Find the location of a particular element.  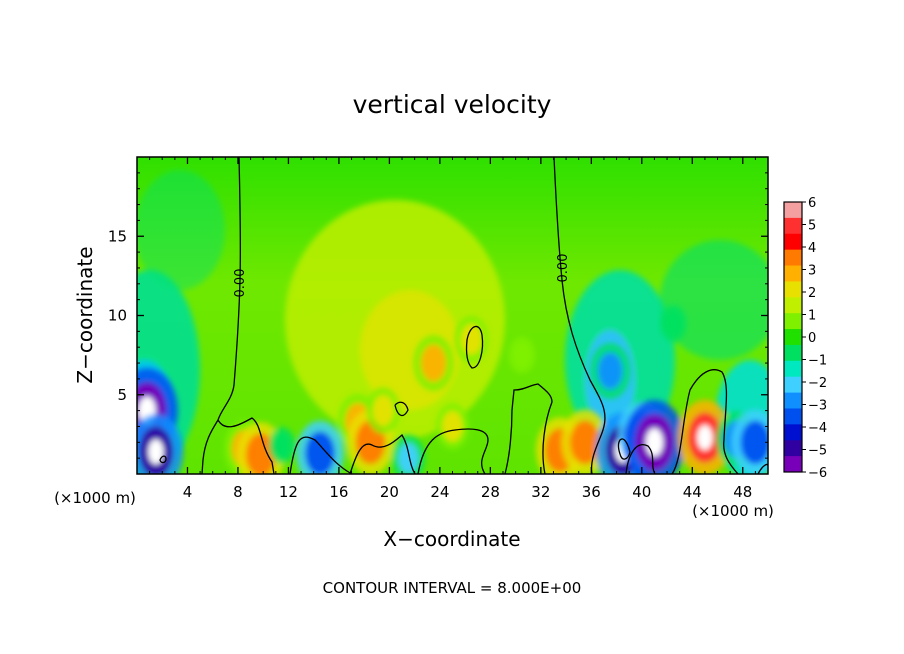

chart-title: vertical velocity is located at coordinates (452, 104).